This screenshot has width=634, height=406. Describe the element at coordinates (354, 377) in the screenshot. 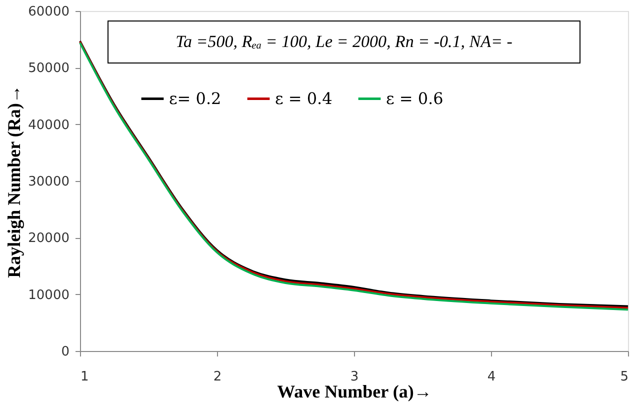

I see `x-tick-label: 3` at that location.